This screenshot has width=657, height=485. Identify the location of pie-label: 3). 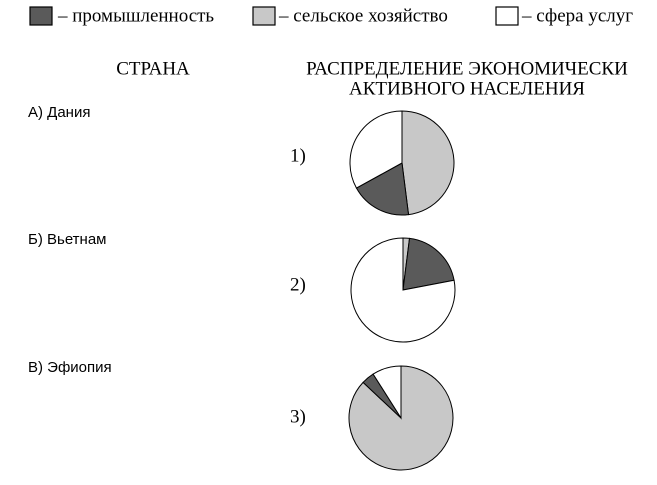
(298, 416).